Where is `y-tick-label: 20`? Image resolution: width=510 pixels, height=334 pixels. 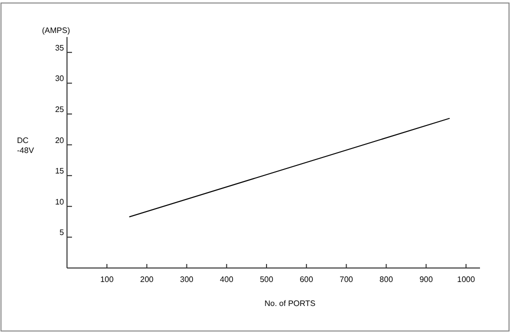
y-tick-label: 20 is located at coordinates (60, 140).